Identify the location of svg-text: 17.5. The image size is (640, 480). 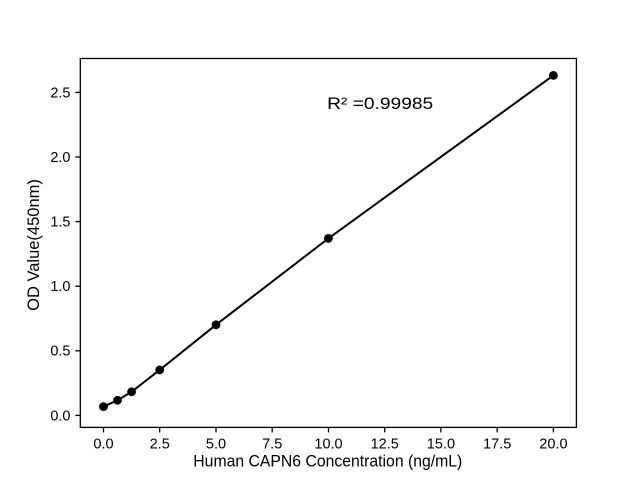
(497, 445).